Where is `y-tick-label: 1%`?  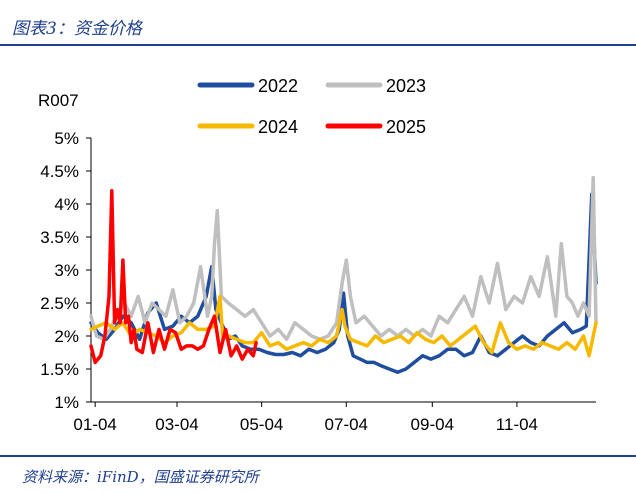
y-tick-label: 1% is located at coordinates (66, 402).